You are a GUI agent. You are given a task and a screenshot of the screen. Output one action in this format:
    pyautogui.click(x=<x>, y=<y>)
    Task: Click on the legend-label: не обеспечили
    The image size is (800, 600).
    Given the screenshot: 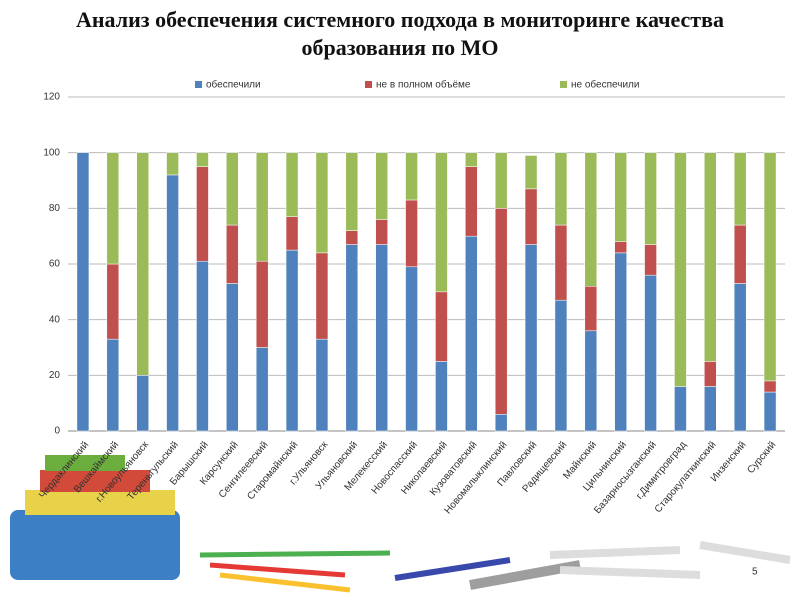 What is the action you would take?
    pyautogui.click(x=605, y=85)
    